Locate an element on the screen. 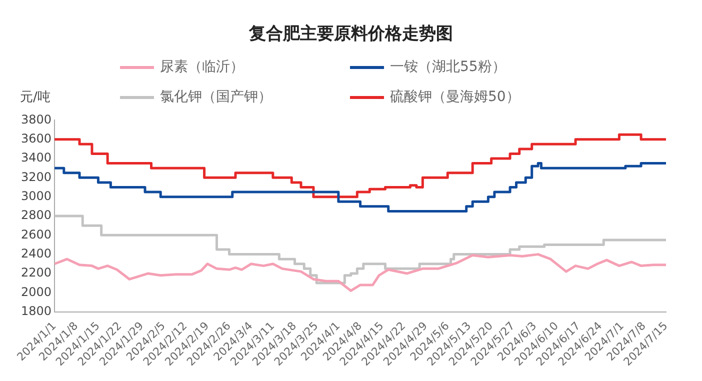 Image resolution: width=702 pixels, height=381 pixels. y-tick-label: 3400 is located at coordinates (36, 157).